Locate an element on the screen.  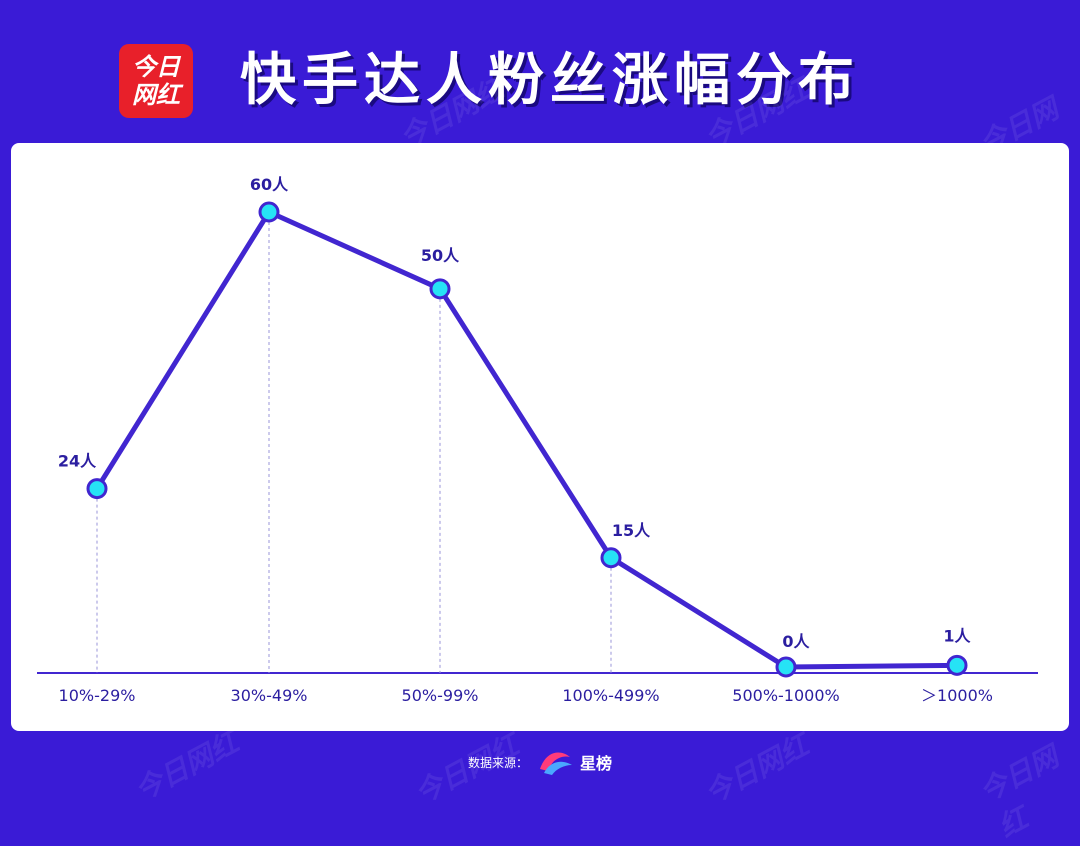
source-logo: 星榜 is located at coordinates (574, 762).